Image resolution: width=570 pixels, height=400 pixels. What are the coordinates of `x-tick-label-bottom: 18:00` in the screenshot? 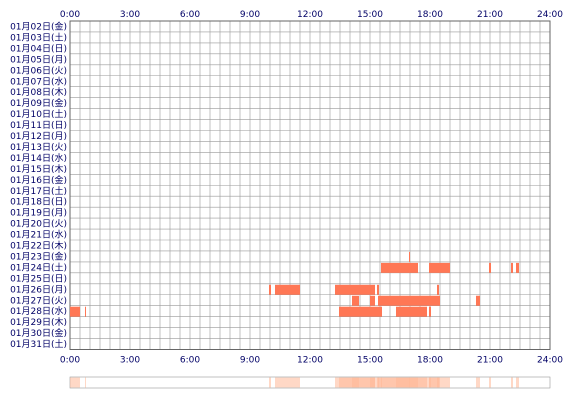 It's located at (430, 361).